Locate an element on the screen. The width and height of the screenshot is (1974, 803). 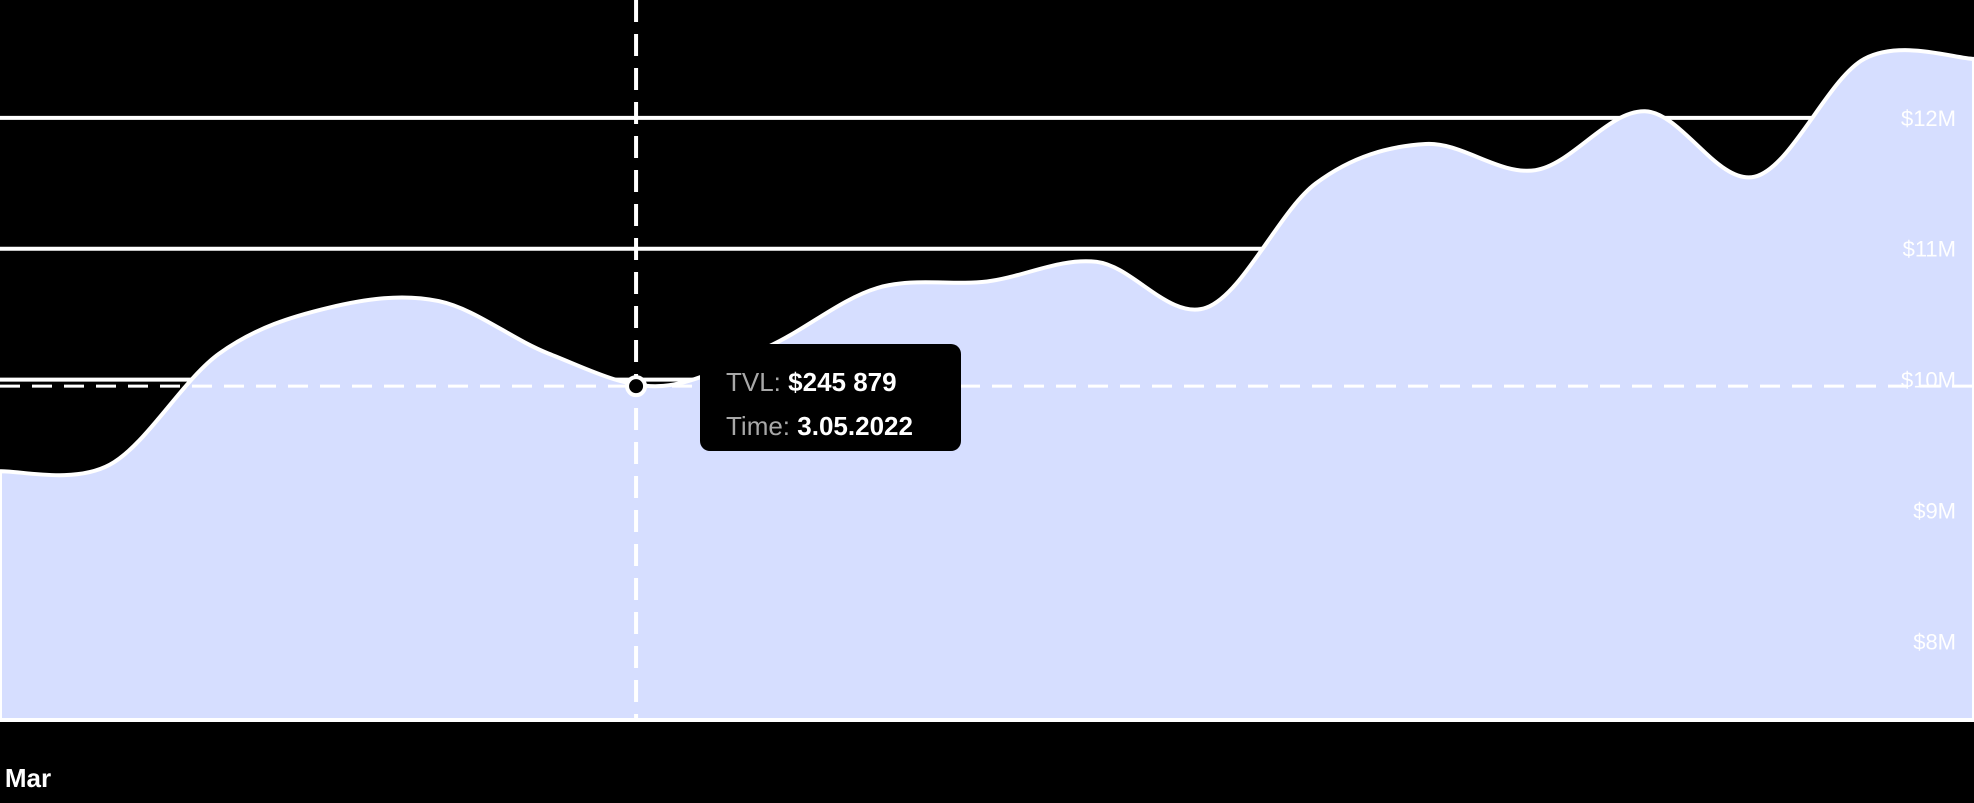
tooltip-tvl-row: TVL: $245 879 is located at coordinates (843, 382).